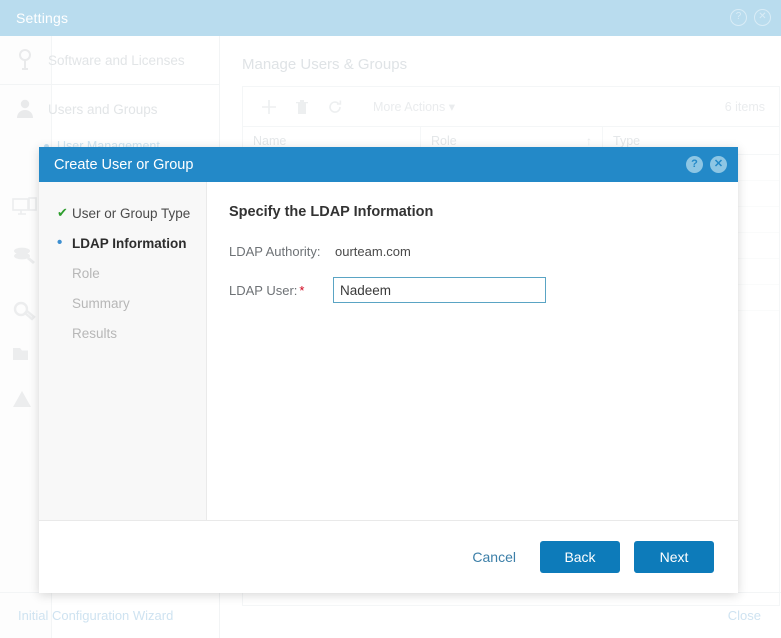 This screenshot has height=638, width=781. I want to click on titlebar-icon-group: ? ✕, so click(750, 17).